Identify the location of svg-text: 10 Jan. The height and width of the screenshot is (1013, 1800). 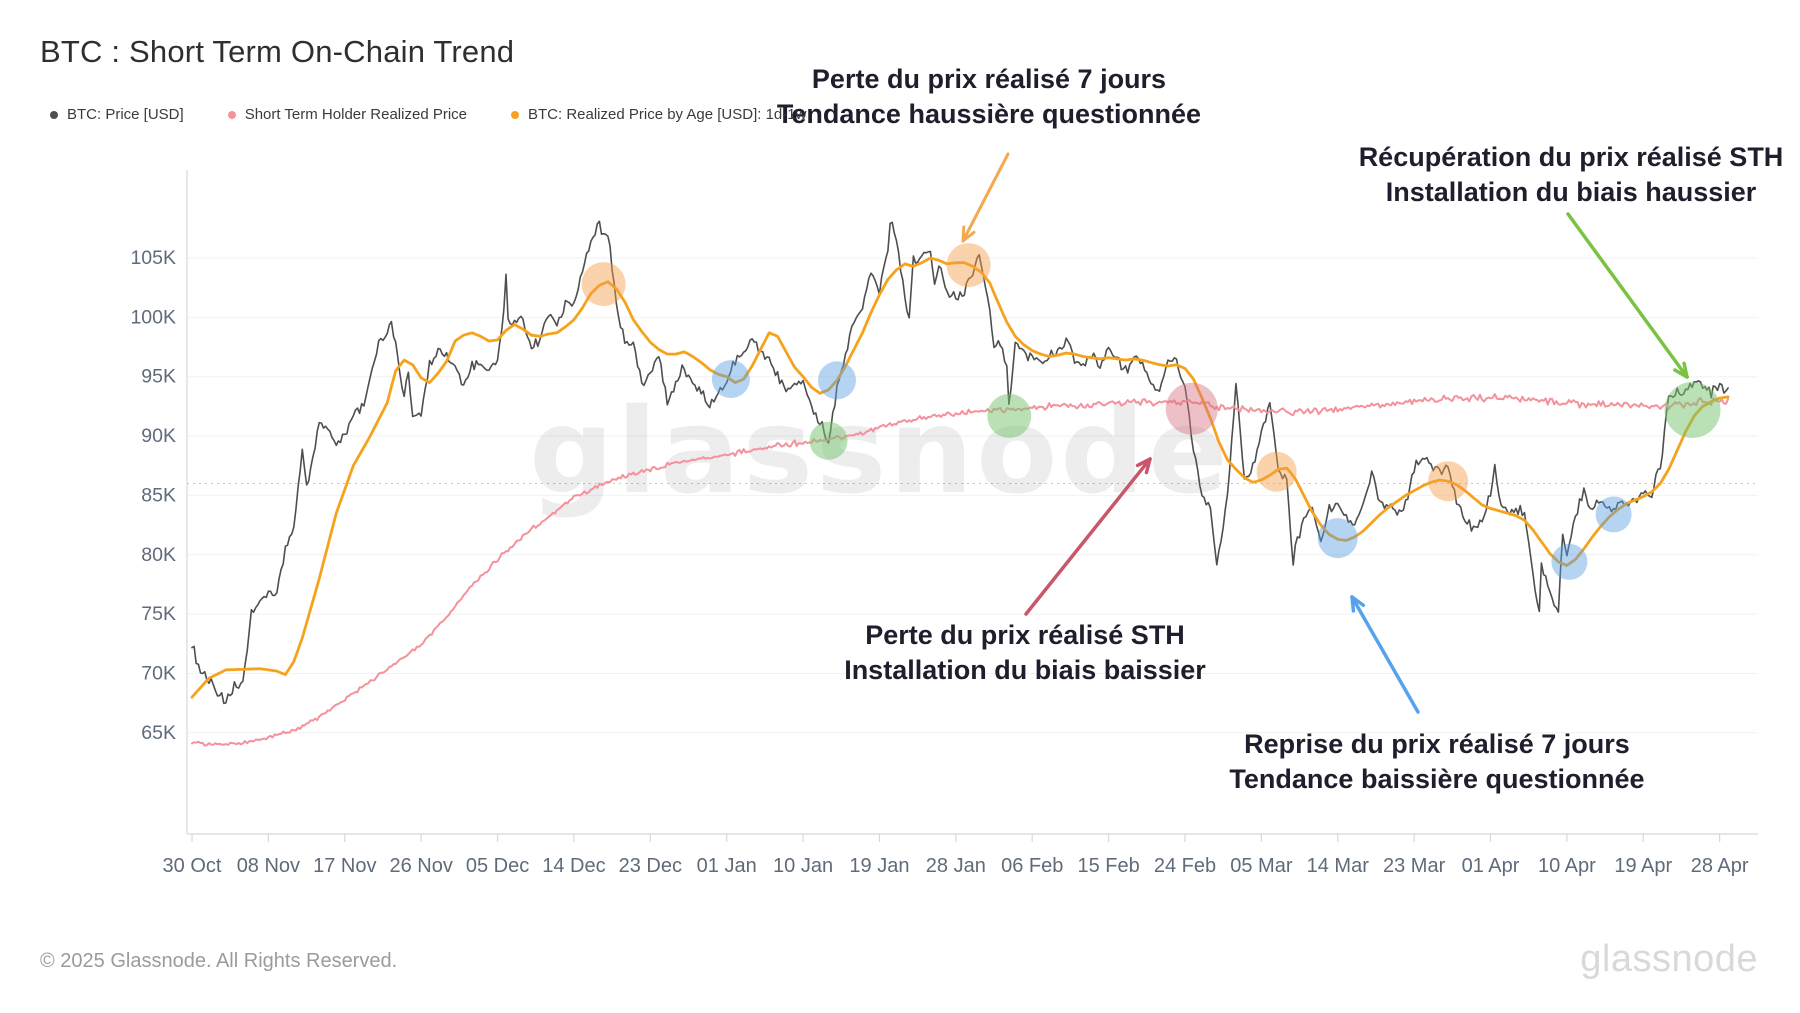
(803, 866).